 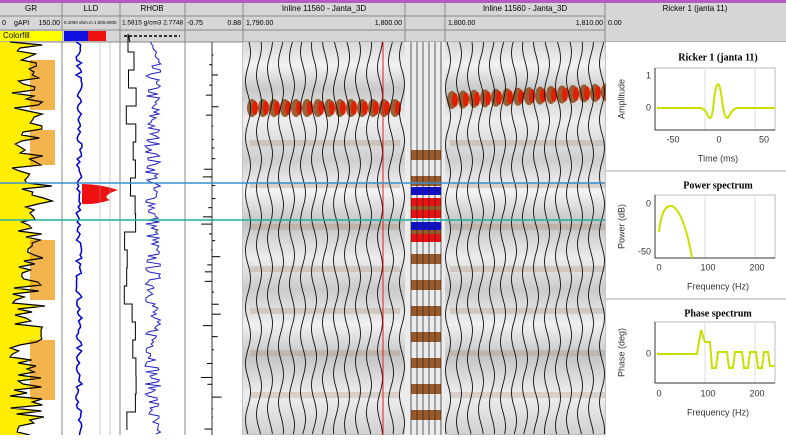 What do you see at coordinates (31, 238) in the screenshot?
I see `gr-curve` at bounding box center [31, 238].